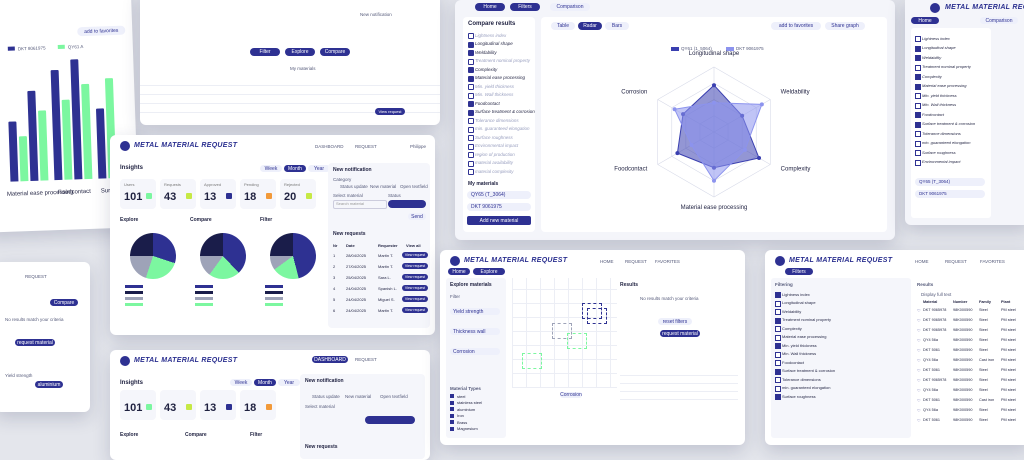  I want to click on radio-open-textfield: Open textfield, so click(394, 396).